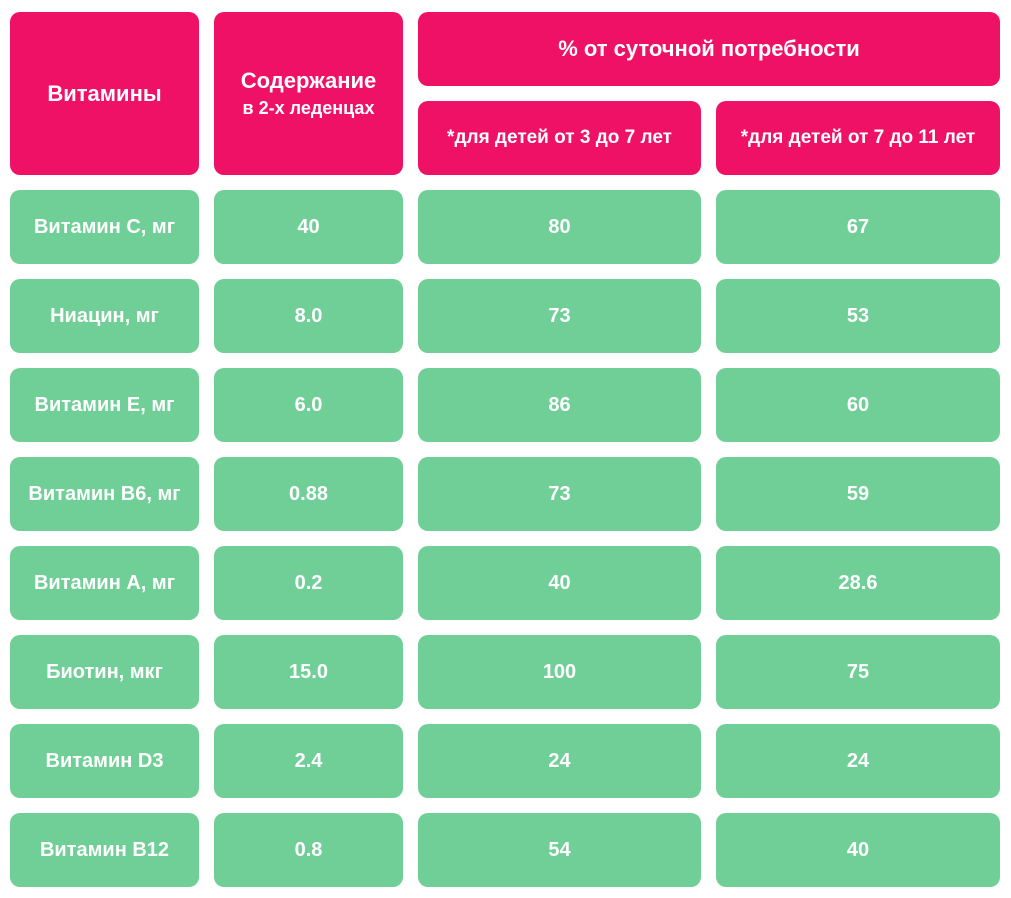  I want to click on percent-7-11-cell: 24, so click(858, 761).